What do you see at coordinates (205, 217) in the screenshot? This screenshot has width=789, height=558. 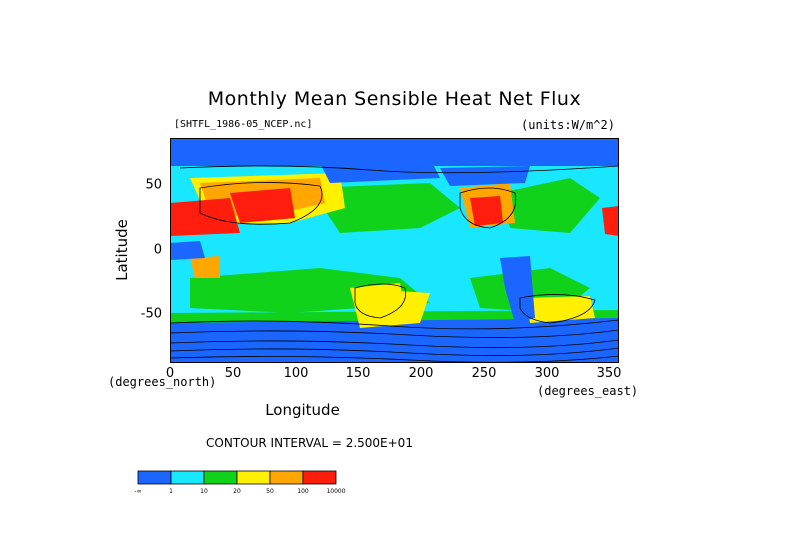 I see `field-sahara-red` at bounding box center [205, 217].